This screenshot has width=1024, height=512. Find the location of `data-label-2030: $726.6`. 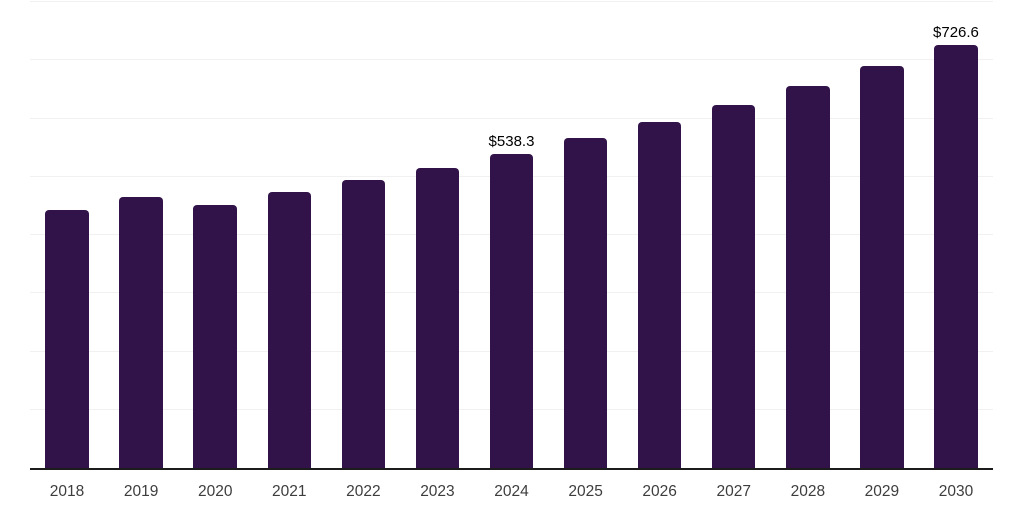

data-label-2030: $726.6 is located at coordinates (956, 32).